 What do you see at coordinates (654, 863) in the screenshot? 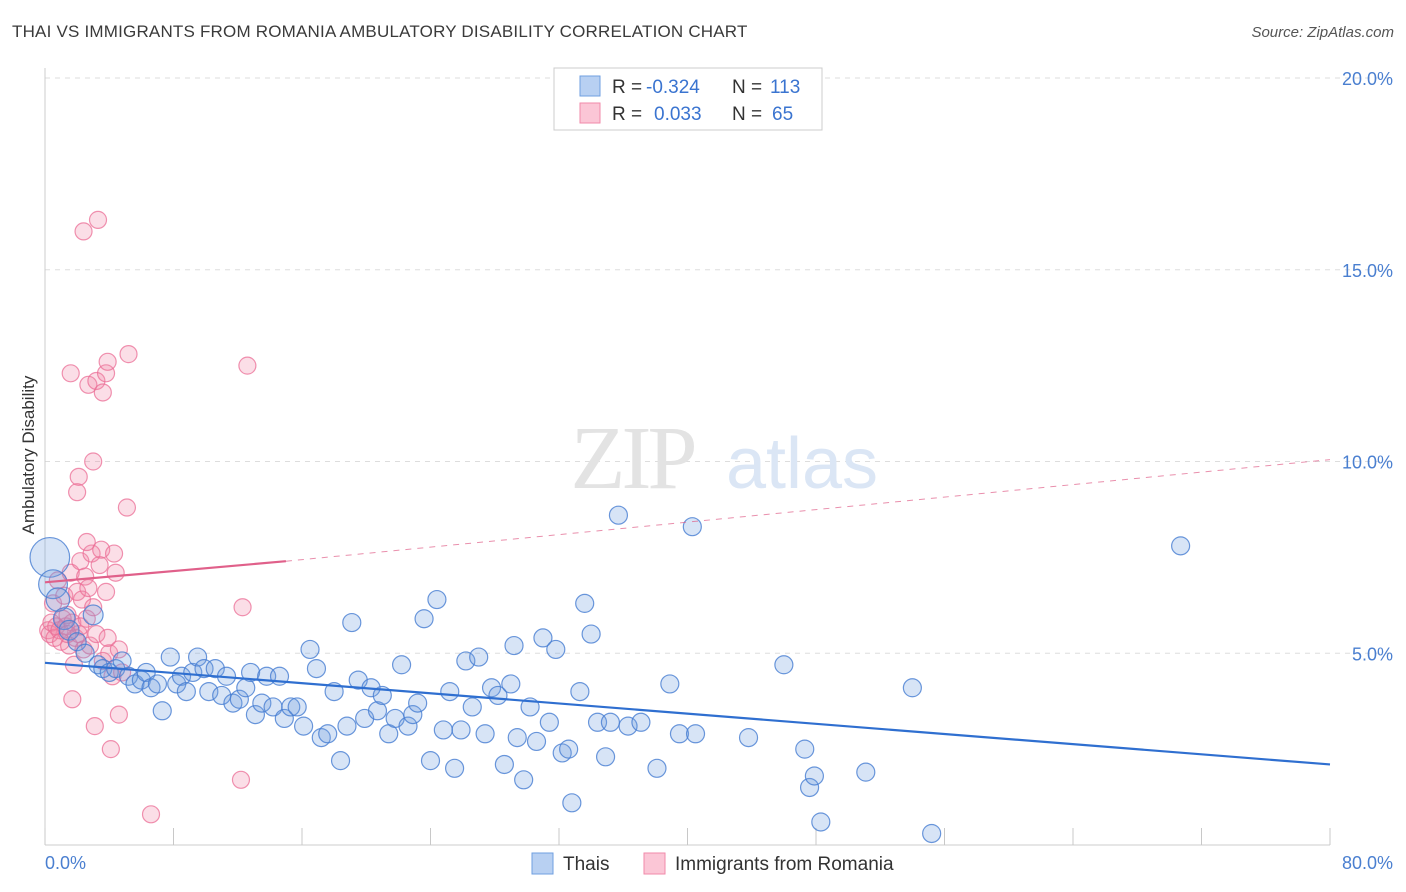
I see `bottom-legend-swatch-romania` at bounding box center [654, 863].